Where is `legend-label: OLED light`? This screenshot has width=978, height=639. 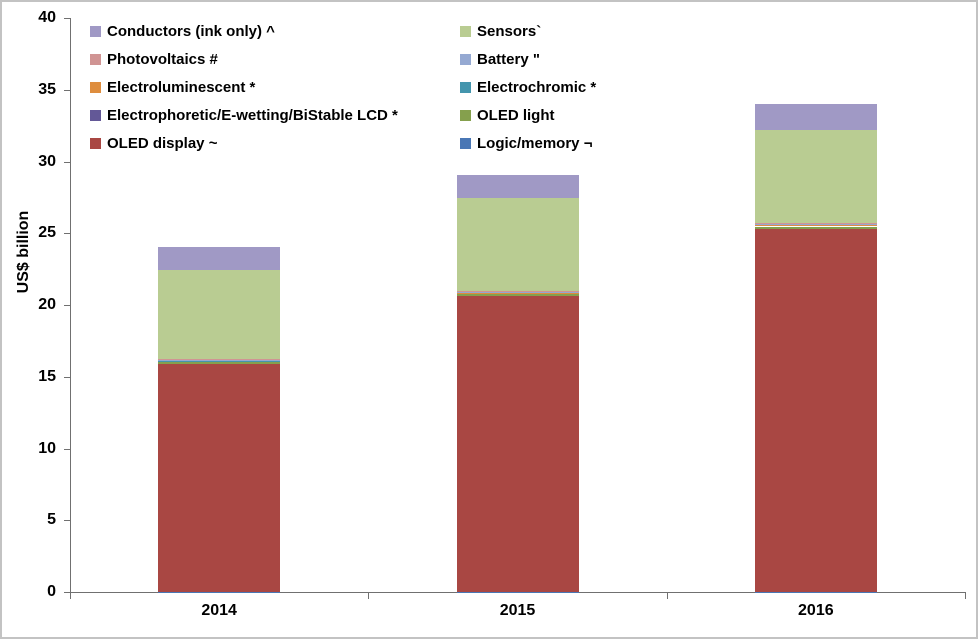 legend-label: OLED light is located at coordinates (516, 115).